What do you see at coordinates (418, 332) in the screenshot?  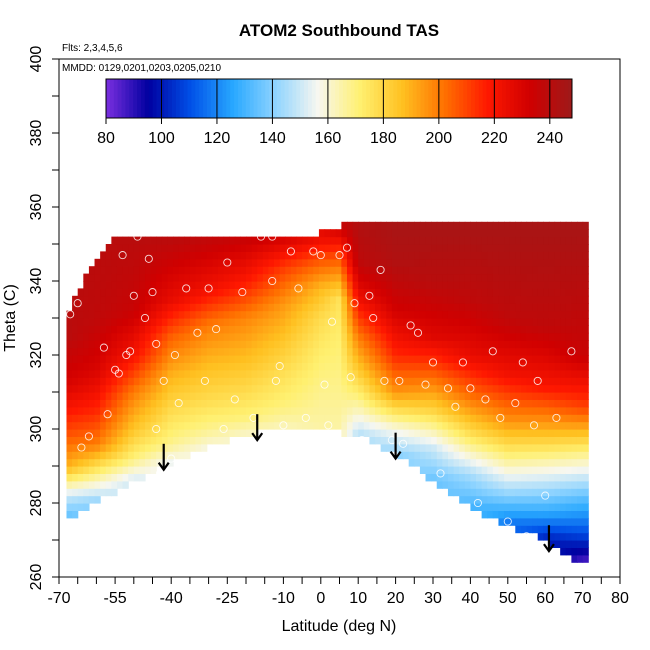 I see `sample-point` at bounding box center [418, 332].